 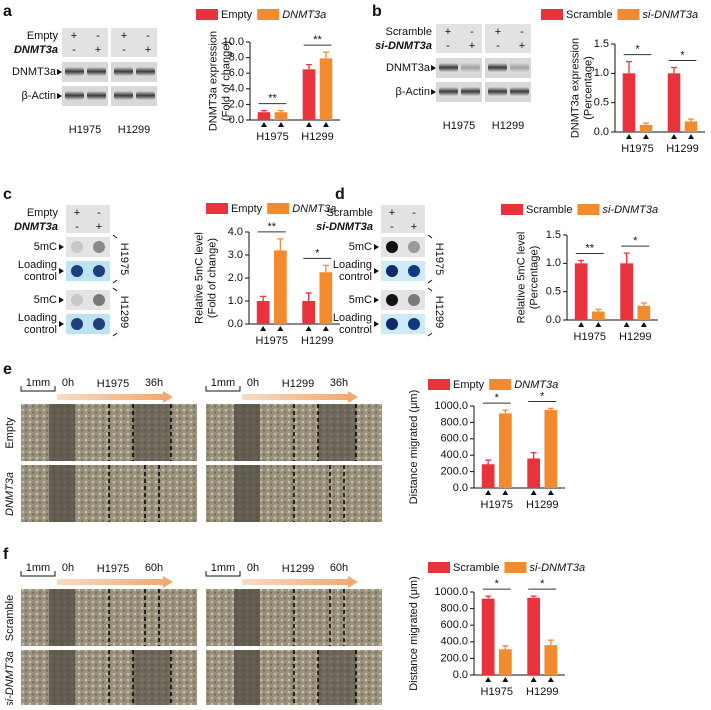 What do you see at coordinates (124, 259) in the screenshot?
I see `cell-label: H1975` at bounding box center [124, 259].